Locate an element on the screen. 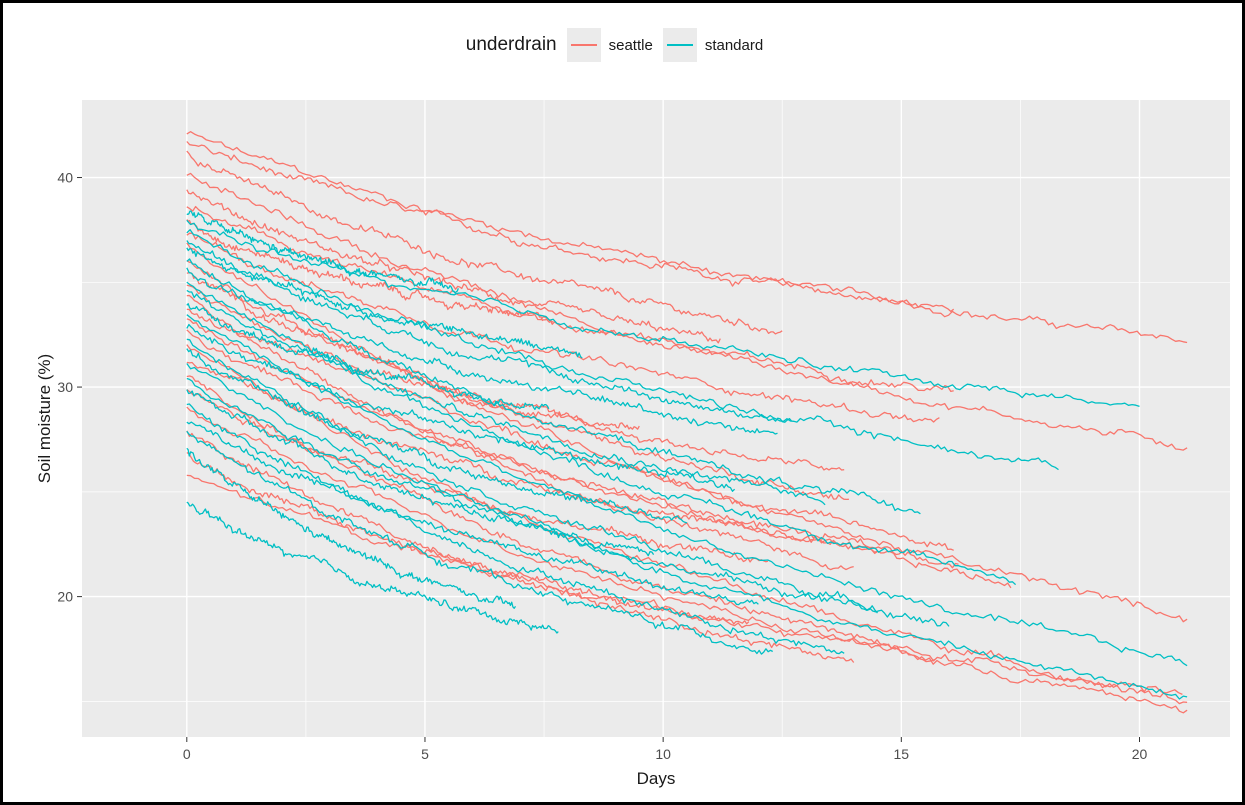  legend-label-standard: standard is located at coordinates (734, 45).